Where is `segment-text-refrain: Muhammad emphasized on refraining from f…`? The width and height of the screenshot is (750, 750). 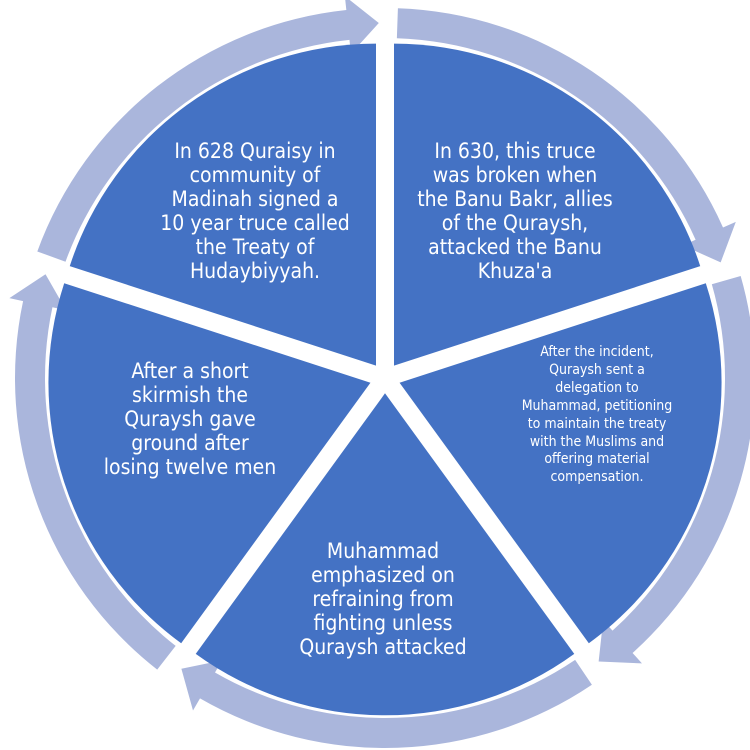 segment-text-refrain: Muhammad emphasized on refraining from f… is located at coordinates (383, 599).